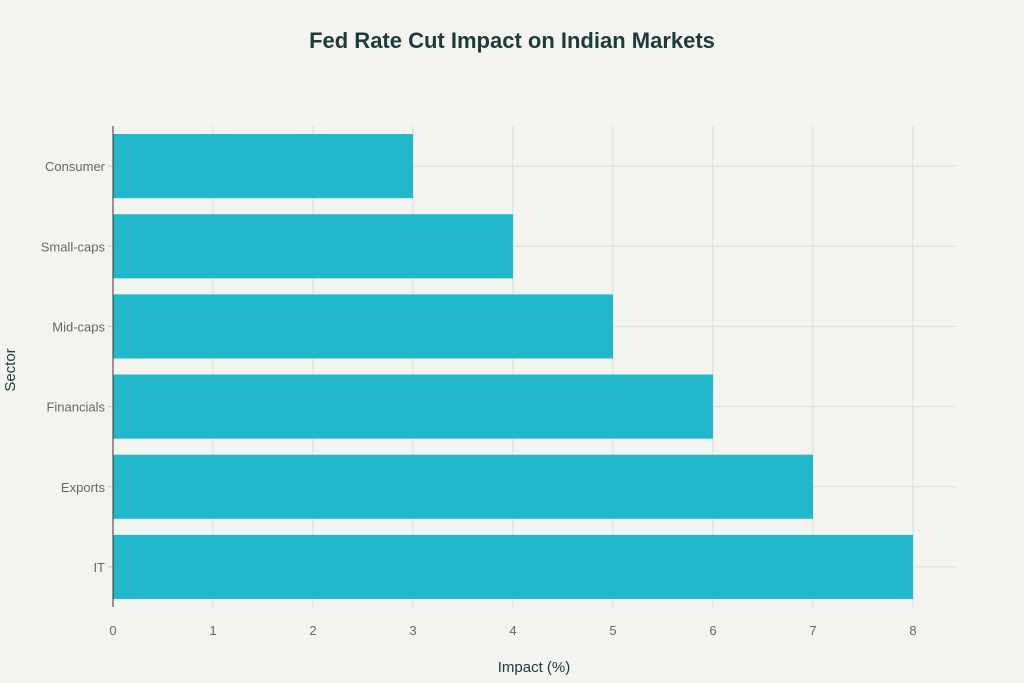 The height and width of the screenshot is (683, 1024). What do you see at coordinates (612, 630) in the screenshot?
I see `x-tick-label: 5` at bounding box center [612, 630].